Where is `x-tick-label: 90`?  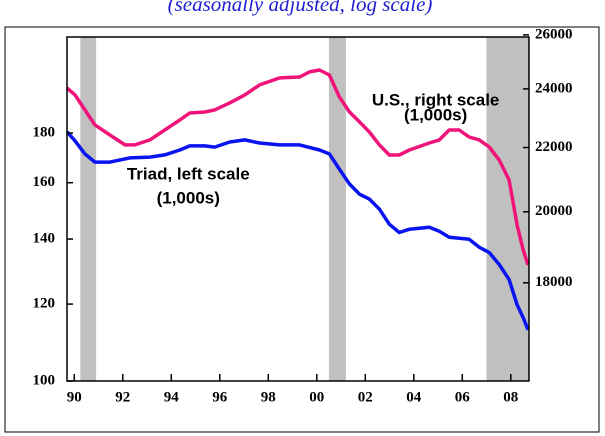 x-tick-label: 90 is located at coordinates (74, 397).